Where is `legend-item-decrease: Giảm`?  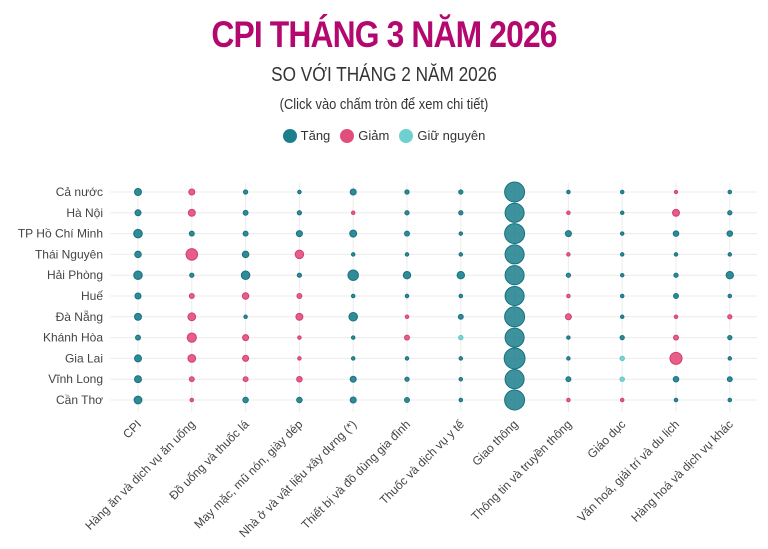 legend-item-decrease: Giảm is located at coordinates (364, 135).